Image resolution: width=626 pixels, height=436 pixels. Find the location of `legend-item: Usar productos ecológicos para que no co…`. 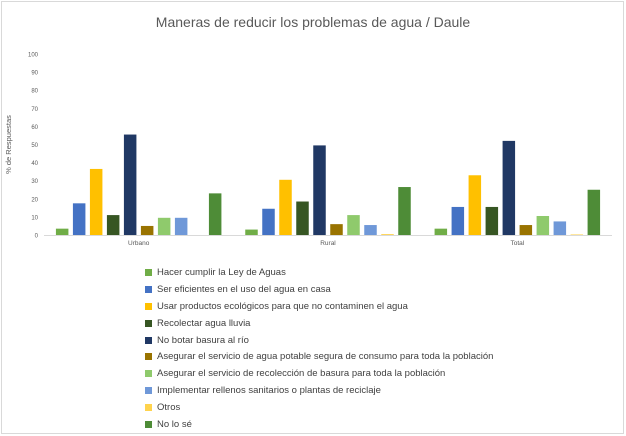

legend-item: Usar productos ecológicos para que no co… is located at coordinates (380, 306).